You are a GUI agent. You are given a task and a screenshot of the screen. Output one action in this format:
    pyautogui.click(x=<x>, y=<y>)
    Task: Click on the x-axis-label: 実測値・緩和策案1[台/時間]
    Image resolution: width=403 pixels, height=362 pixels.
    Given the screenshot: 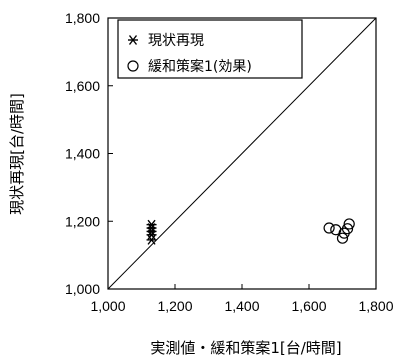 What is the action you would take?
    pyautogui.click(x=245, y=348)
    